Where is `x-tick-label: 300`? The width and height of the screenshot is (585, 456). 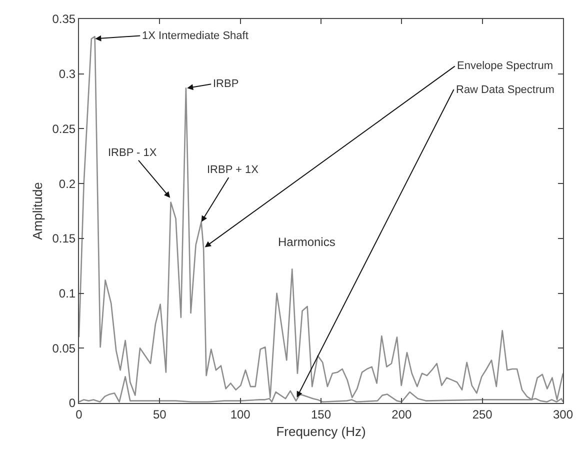 x-tick-label: 300 is located at coordinates (563, 414).